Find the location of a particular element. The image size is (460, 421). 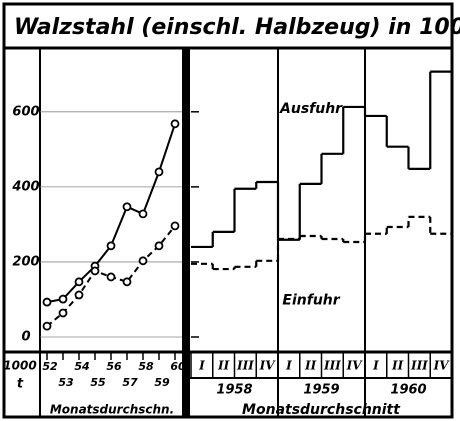

x-tick-label: 55 is located at coordinates (98, 382).